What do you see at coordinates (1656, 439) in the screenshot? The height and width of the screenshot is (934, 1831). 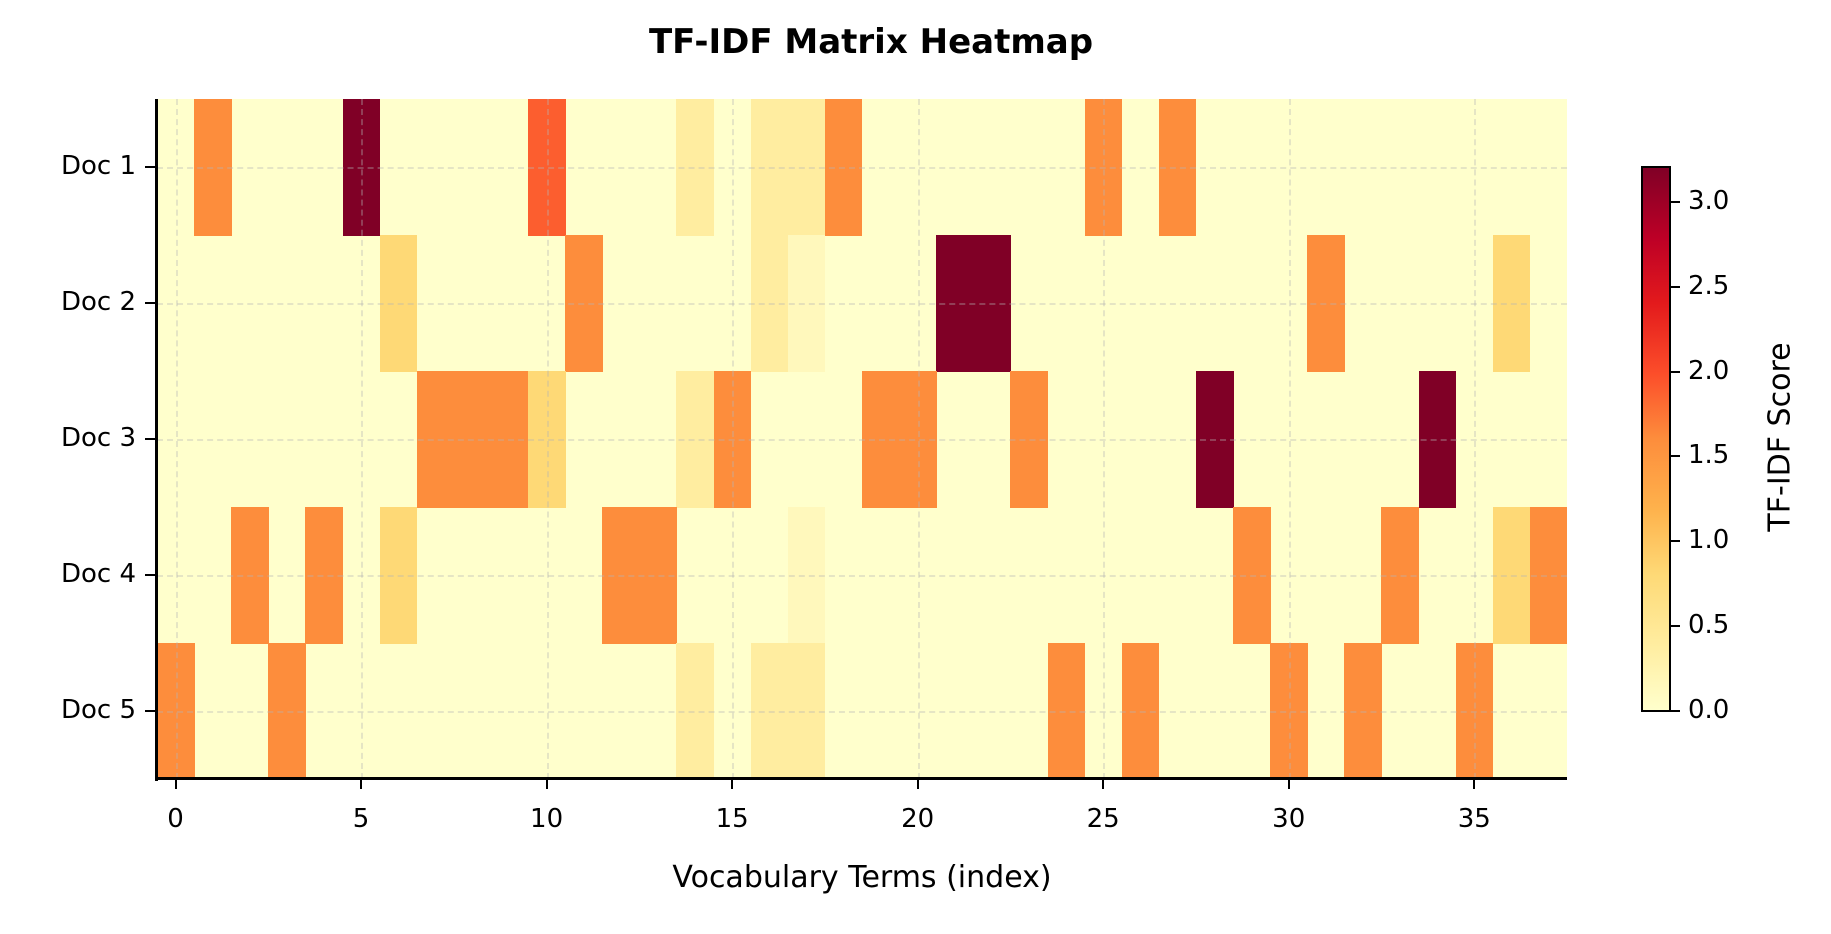 I see `colorbar` at bounding box center [1656, 439].